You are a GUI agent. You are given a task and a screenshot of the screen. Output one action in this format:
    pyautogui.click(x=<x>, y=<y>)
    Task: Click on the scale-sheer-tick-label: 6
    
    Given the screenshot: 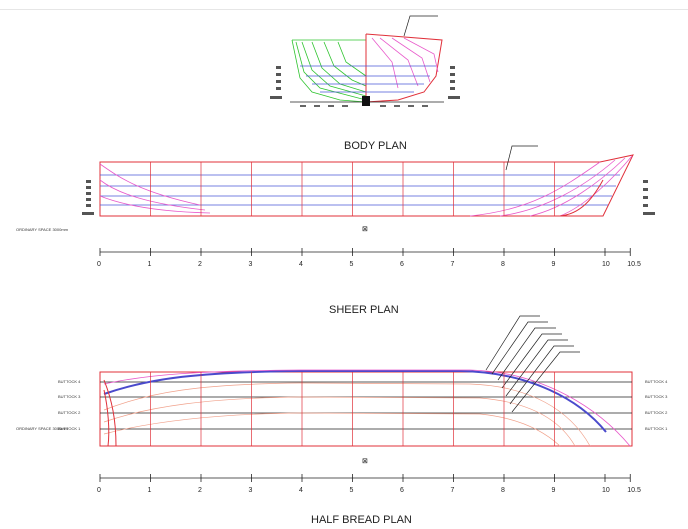 What is the action you would take?
    pyautogui.click(x=402, y=264)
    